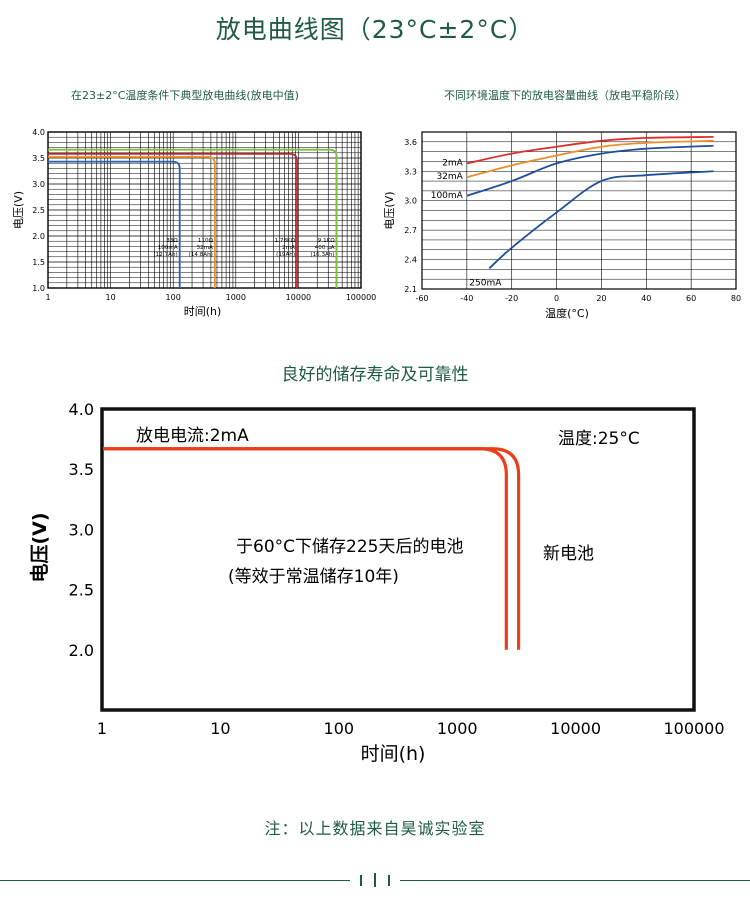 This screenshot has width=750, height=901. I want to click on x-tick-label: 40, so click(646, 298).